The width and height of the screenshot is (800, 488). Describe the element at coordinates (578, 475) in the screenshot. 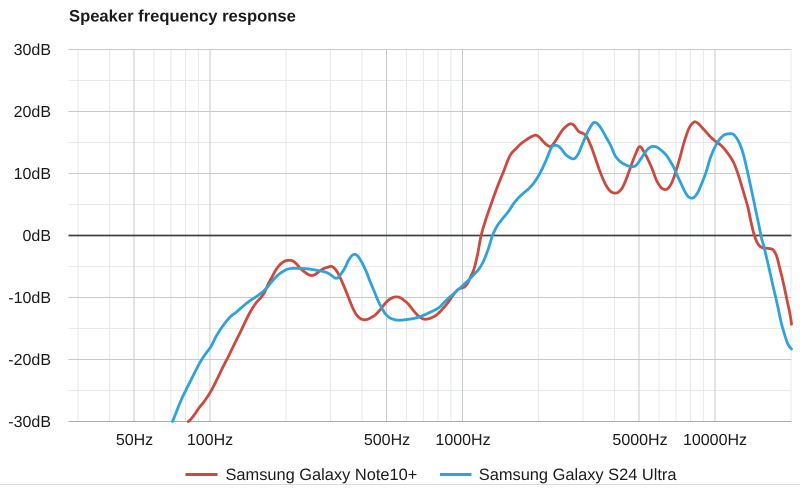

I see `svg-text: Samsung Galaxy S24 Ultra` at that location.